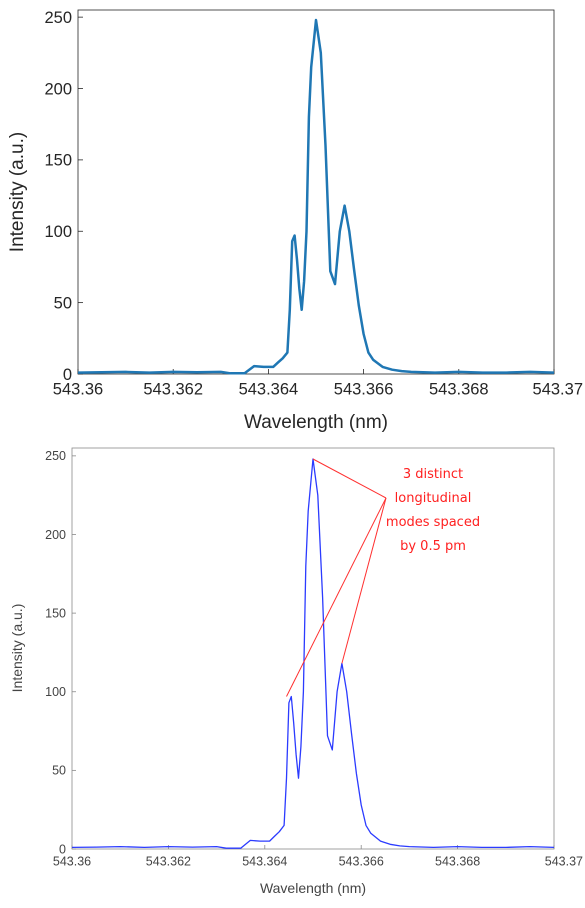 The width and height of the screenshot is (585, 908). I want to click on bottom-y-axis-label: Intensity (a.u.), so click(17, 648).